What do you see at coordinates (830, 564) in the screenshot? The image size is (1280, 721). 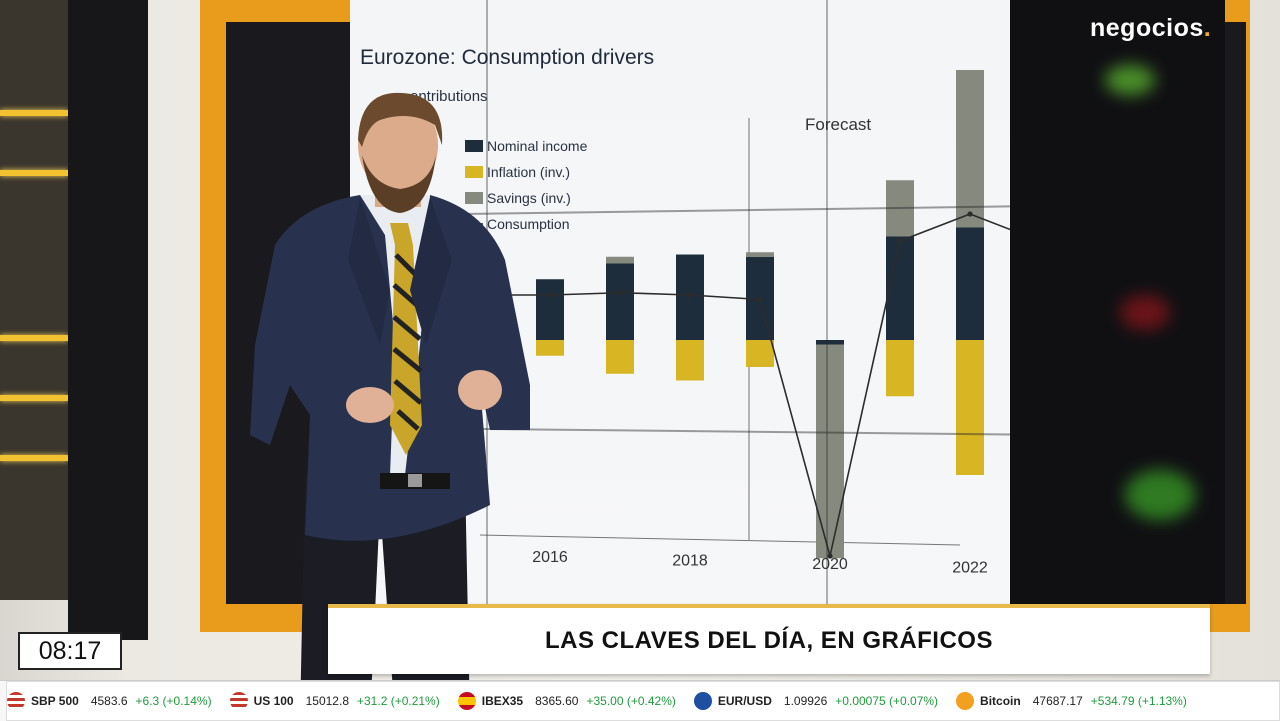 I see `x-tick-label: 2020` at bounding box center [830, 564].